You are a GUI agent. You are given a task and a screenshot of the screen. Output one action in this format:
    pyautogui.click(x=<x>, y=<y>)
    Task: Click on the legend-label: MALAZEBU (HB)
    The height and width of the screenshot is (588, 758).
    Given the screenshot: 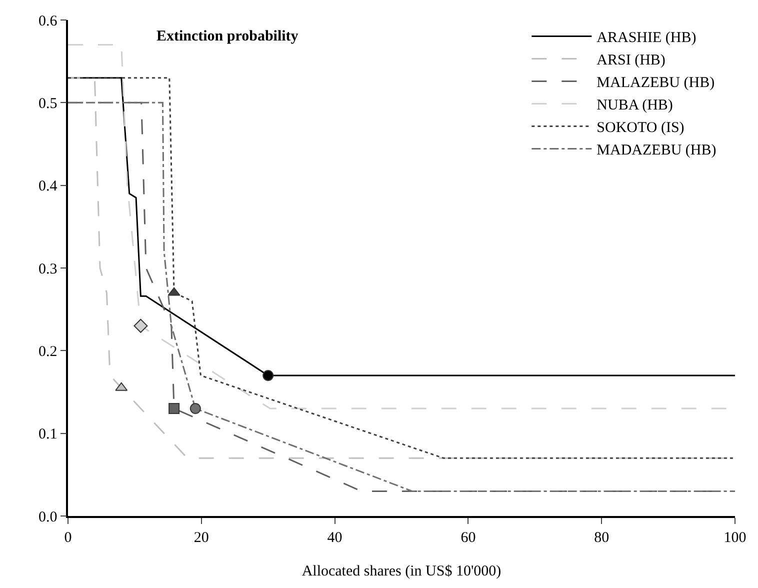 What is the action you would take?
    pyautogui.click(x=655, y=83)
    